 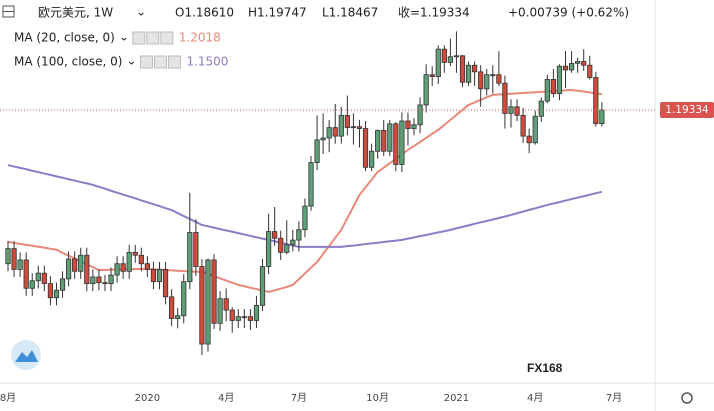 I want to click on indicator-value: 1.1500, so click(x=207, y=62).